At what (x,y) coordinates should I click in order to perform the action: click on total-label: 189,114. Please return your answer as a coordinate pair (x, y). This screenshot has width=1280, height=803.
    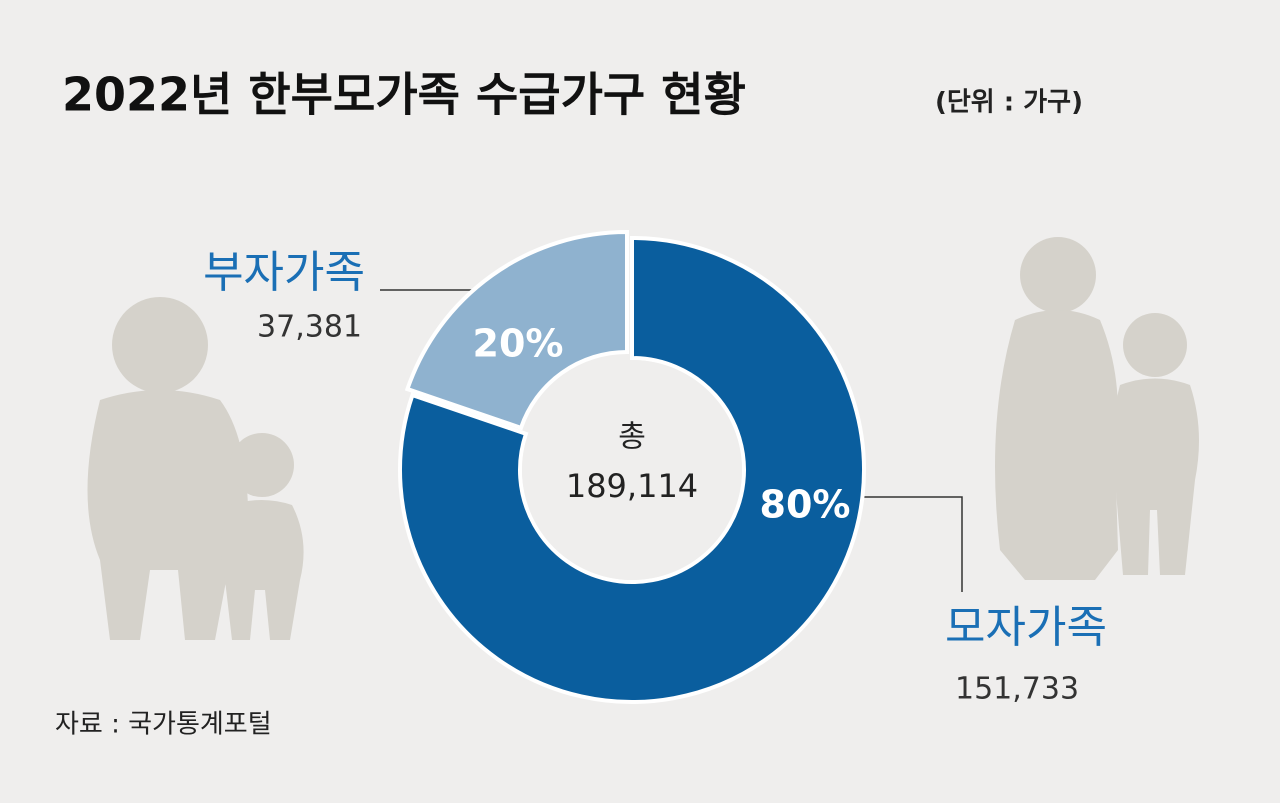
    Looking at the image, I should click on (632, 486).